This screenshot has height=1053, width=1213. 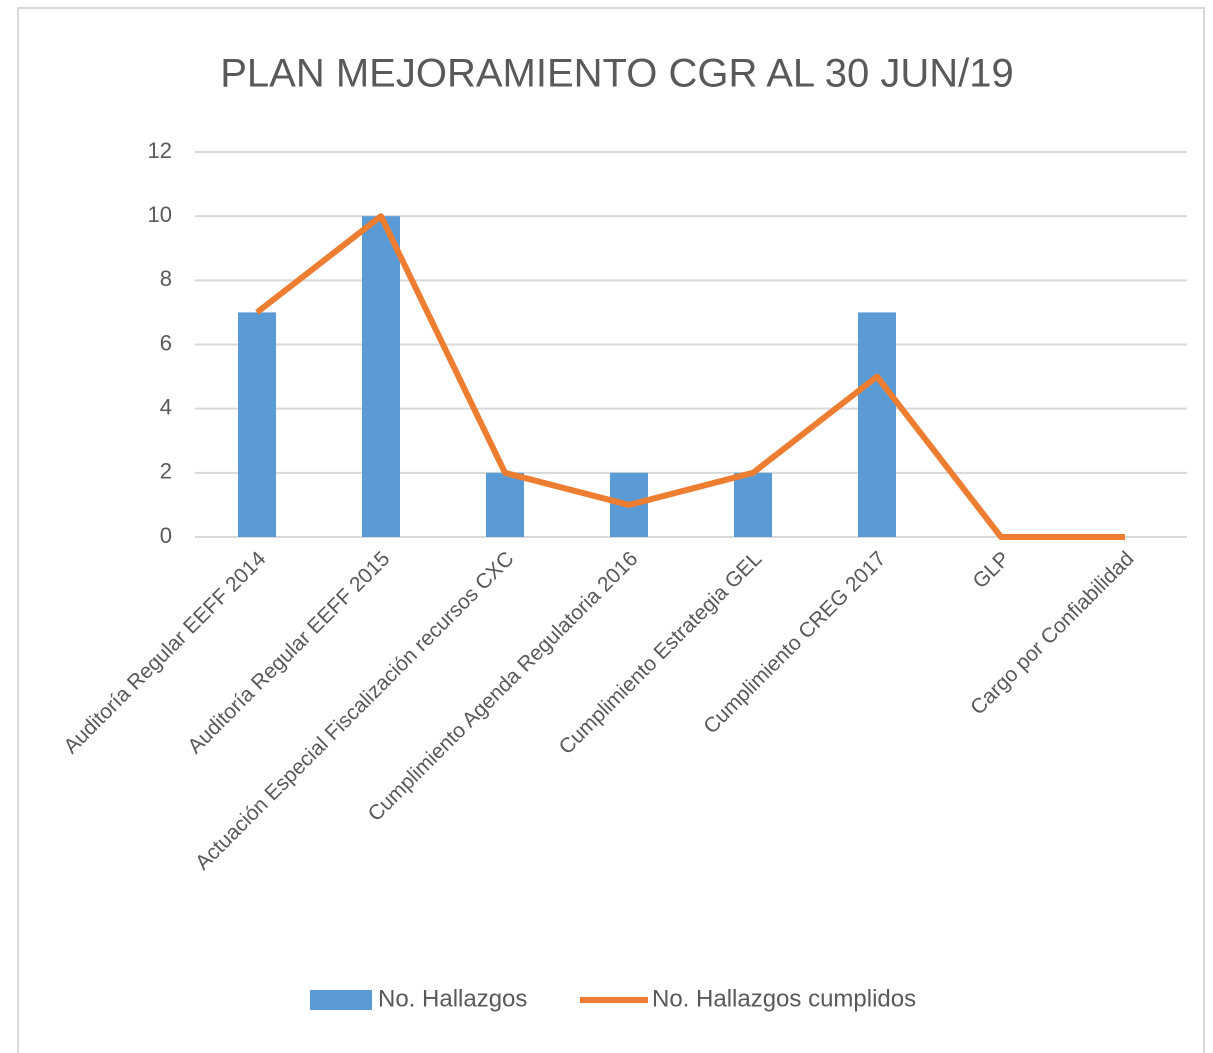 I want to click on y-tick-label: 6, so click(x=166, y=342).